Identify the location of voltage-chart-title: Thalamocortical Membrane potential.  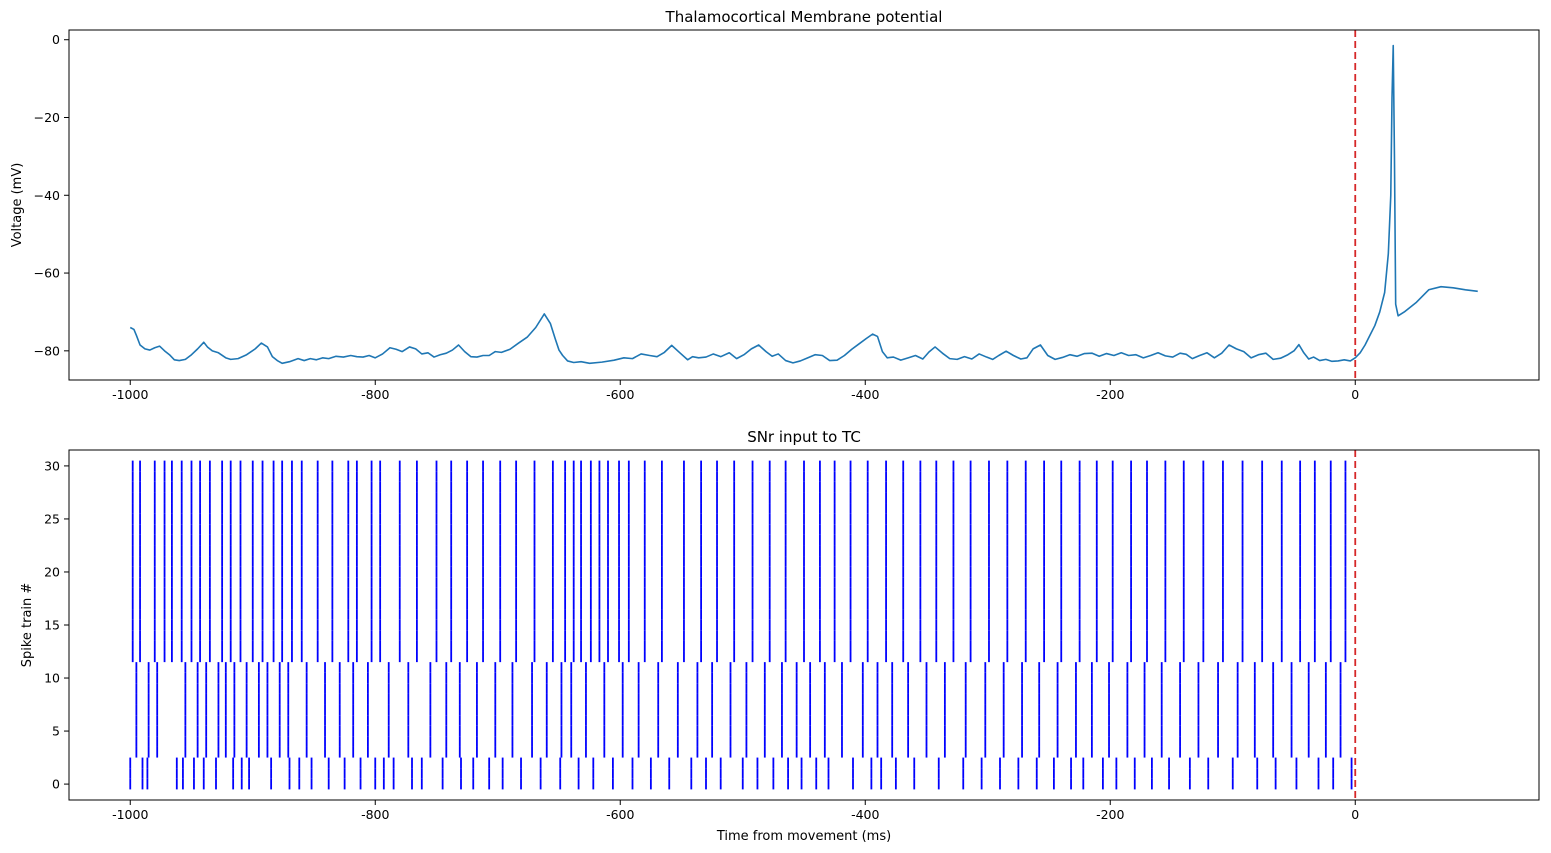
(804, 17).